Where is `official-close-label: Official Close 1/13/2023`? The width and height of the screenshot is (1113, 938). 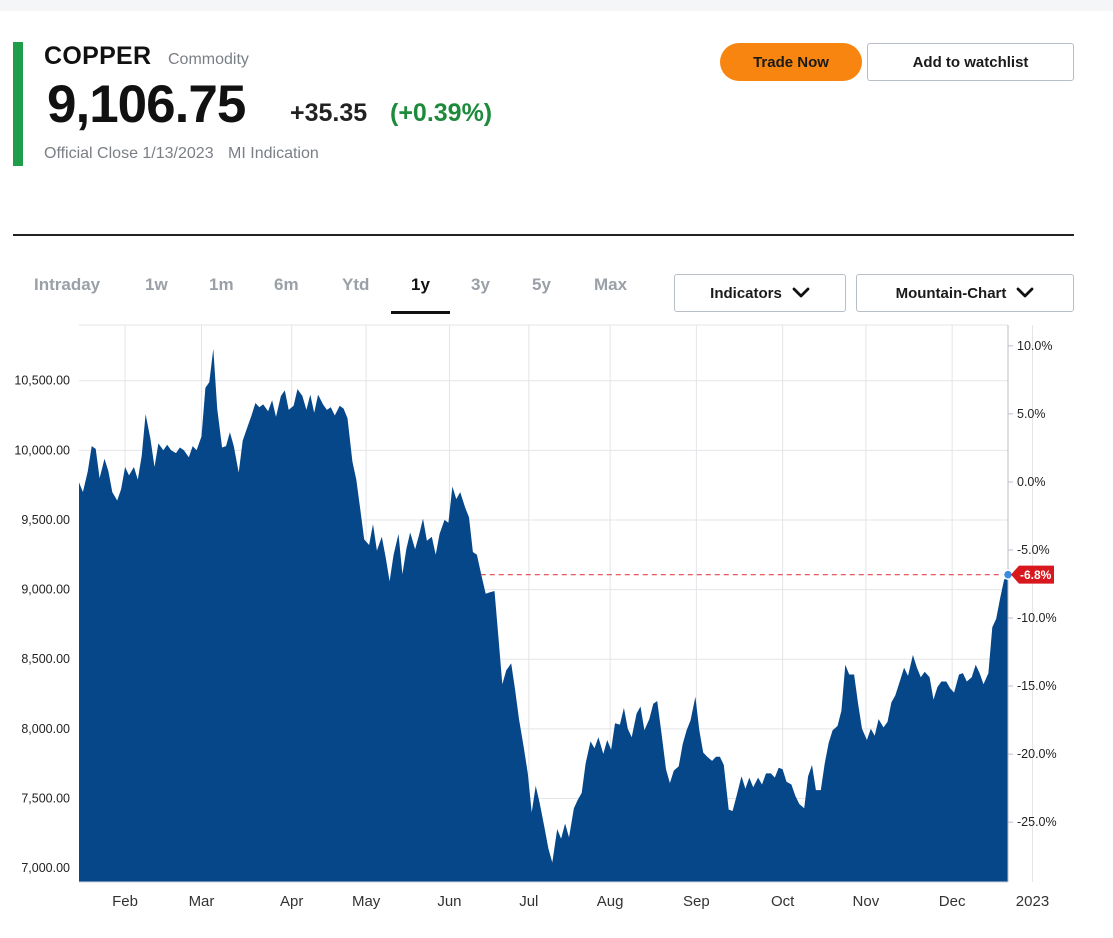
official-close-label: Official Close 1/13/2023 is located at coordinates (129, 153).